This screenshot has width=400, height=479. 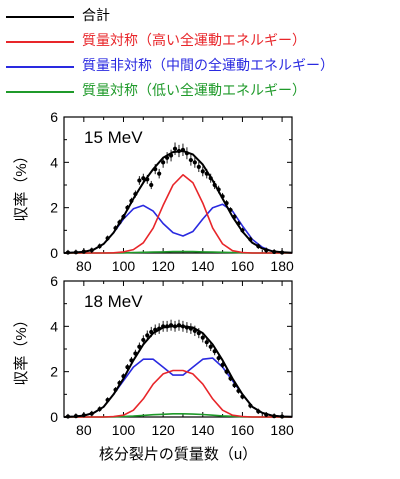 I want to click on x-axis-label: 核分裂片の質量数（u）, so click(x=178, y=454).